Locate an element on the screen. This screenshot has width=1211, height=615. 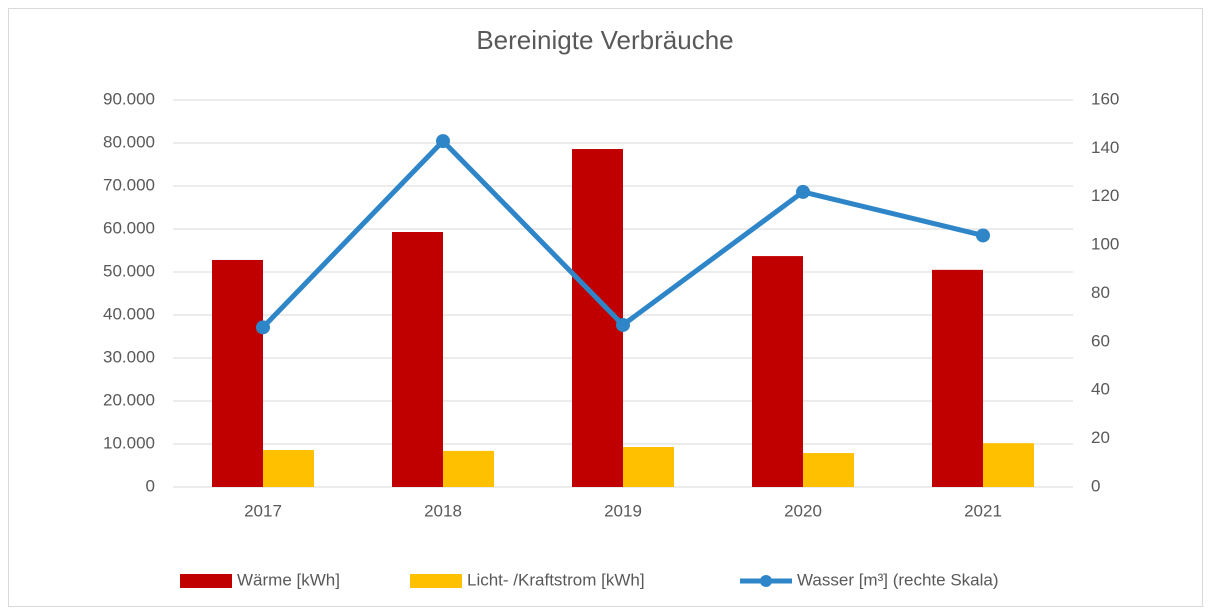
y-tick-label: 60.000 is located at coordinates (129, 227).